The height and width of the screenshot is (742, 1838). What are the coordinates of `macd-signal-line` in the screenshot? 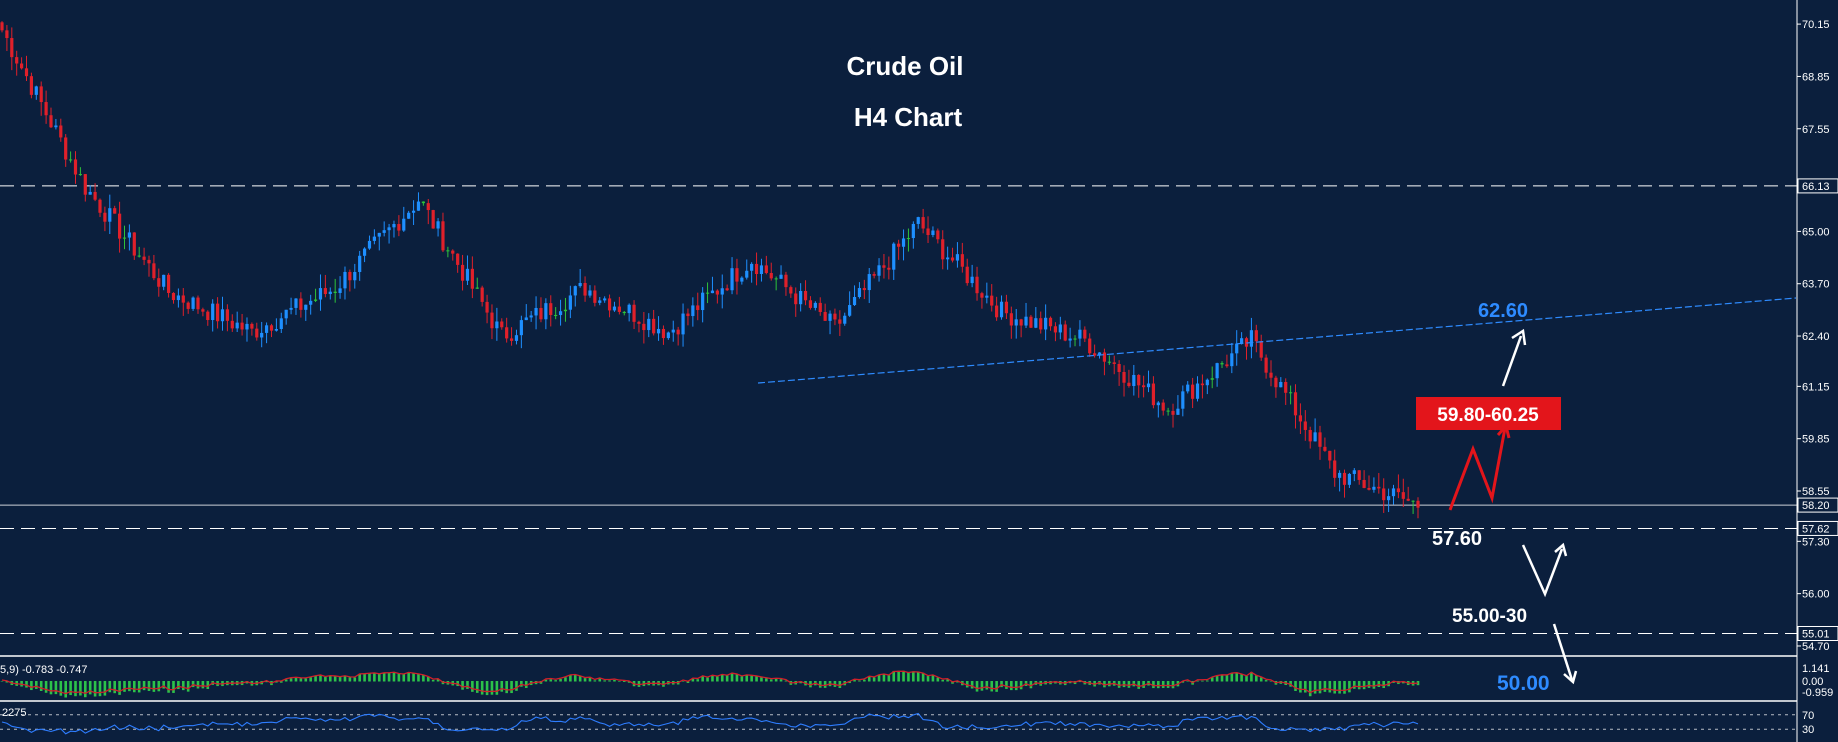 It's located at (710, 682).